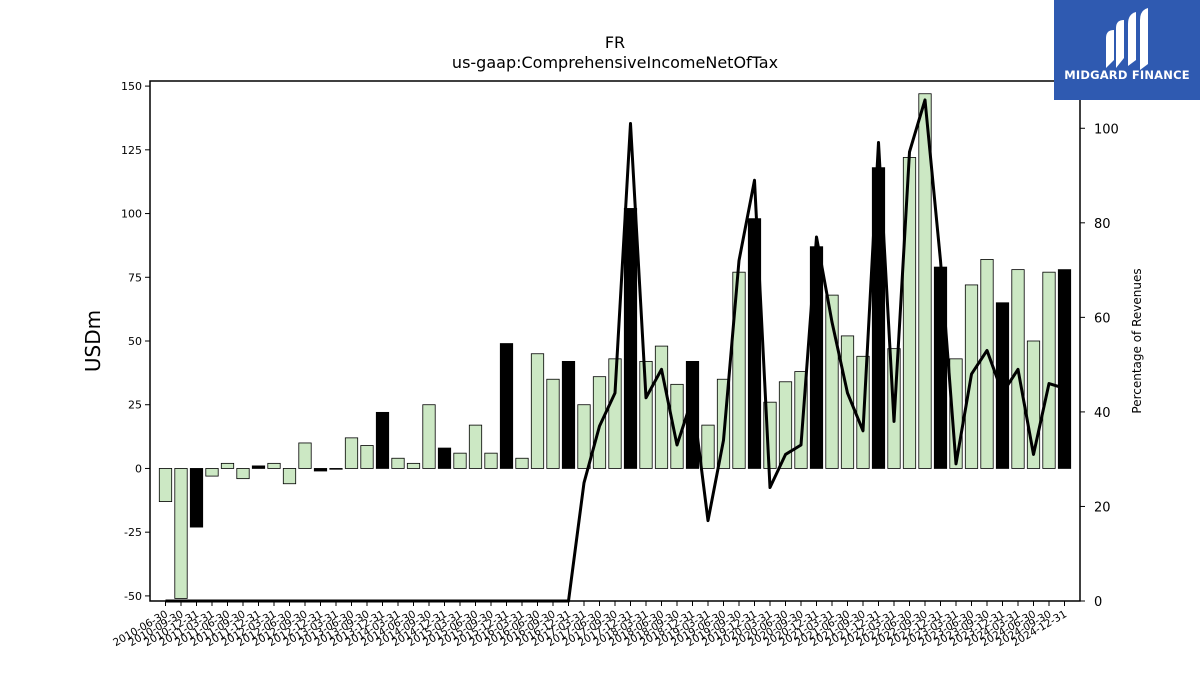 Image resolution: width=1200 pixels, height=675 pixels. I want to click on y-tick-label: 75, so click(135, 277).